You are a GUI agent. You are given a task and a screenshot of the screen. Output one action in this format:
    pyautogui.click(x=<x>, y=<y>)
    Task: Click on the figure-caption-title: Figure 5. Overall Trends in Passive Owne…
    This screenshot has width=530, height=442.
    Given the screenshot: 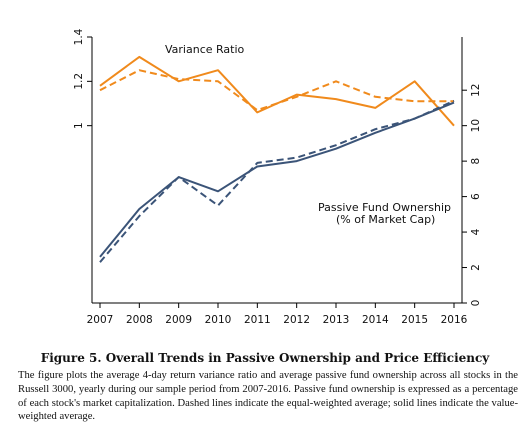 What is the action you would take?
    pyautogui.click(x=265, y=358)
    